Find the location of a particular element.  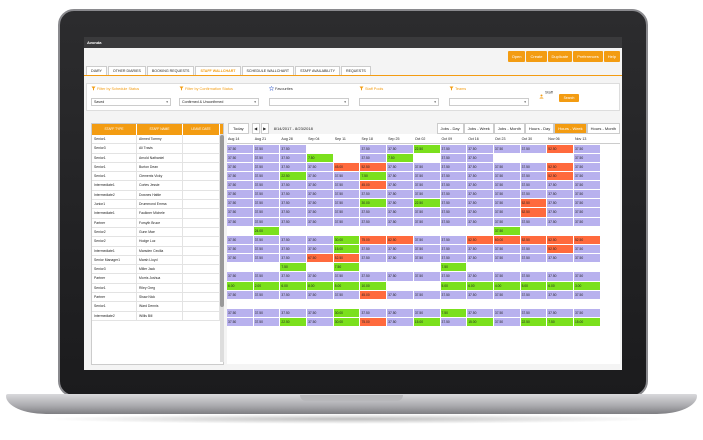

view-jobs-month: Jobs - Month is located at coordinates (509, 128).